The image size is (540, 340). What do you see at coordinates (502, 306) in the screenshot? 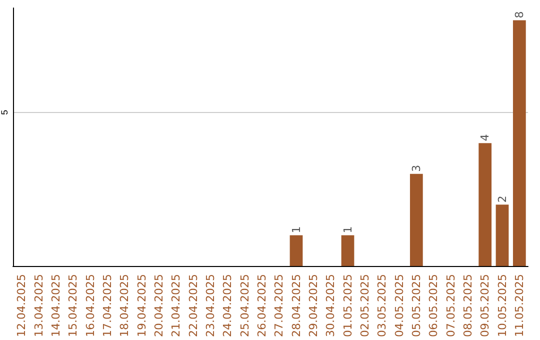
I see `x-tick-label: 10.05.2025` at bounding box center [502, 306].